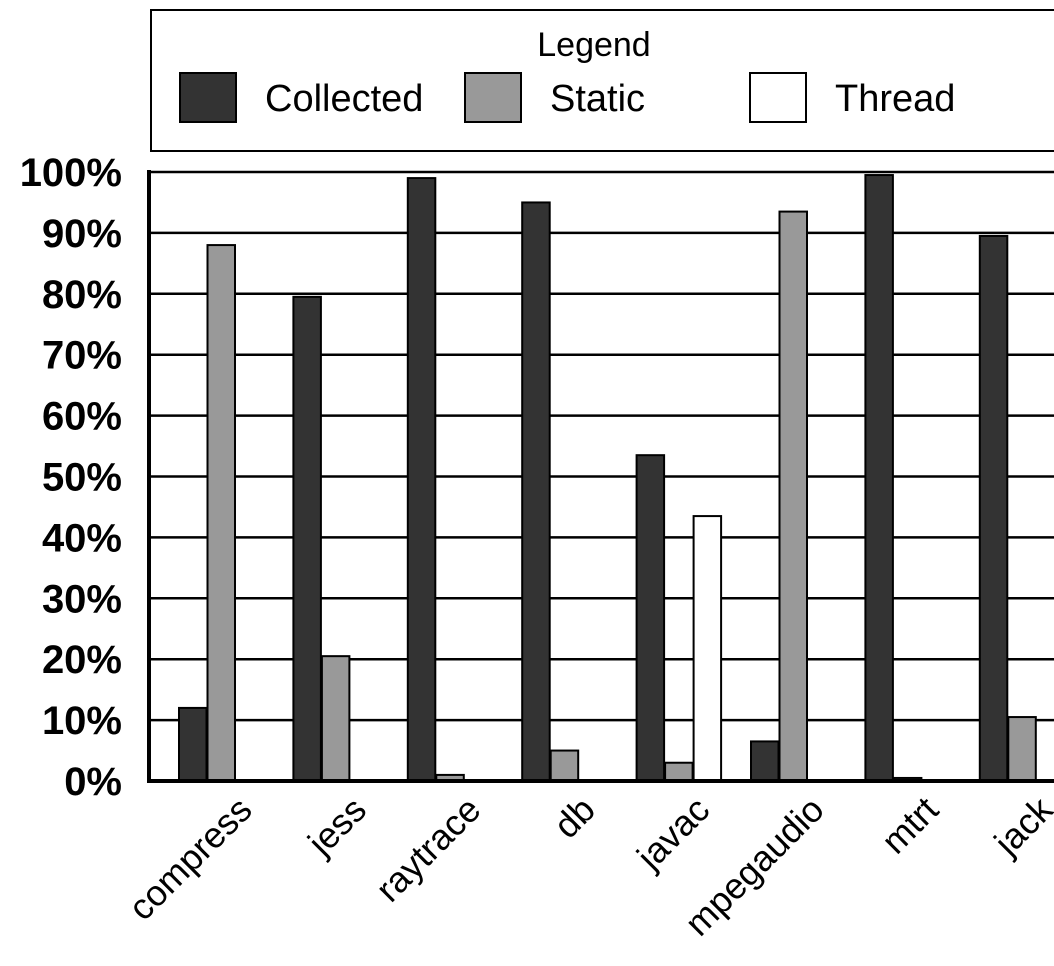 The width and height of the screenshot is (1054, 966). I want to click on legend-box, so click(602, 80).